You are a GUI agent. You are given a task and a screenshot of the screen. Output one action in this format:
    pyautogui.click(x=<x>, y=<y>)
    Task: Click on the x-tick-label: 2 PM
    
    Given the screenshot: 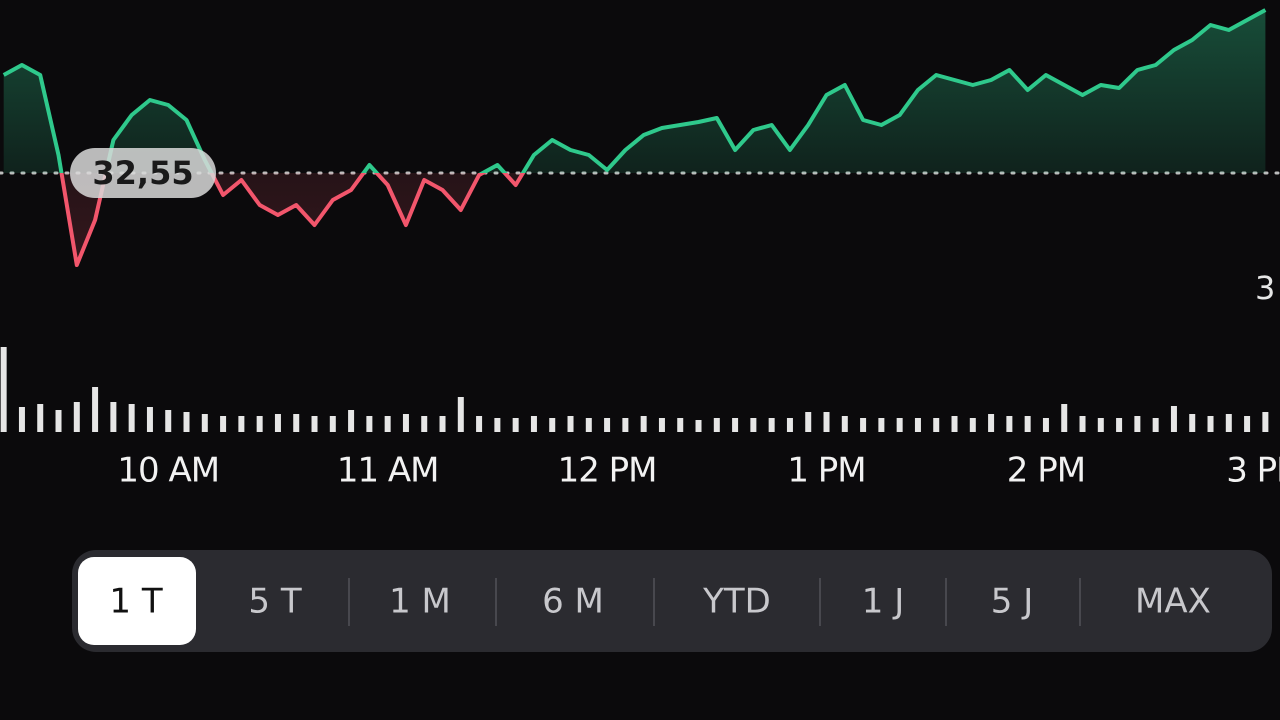 What is the action you would take?
    pyautogui.click(x=1046, y=471)
    